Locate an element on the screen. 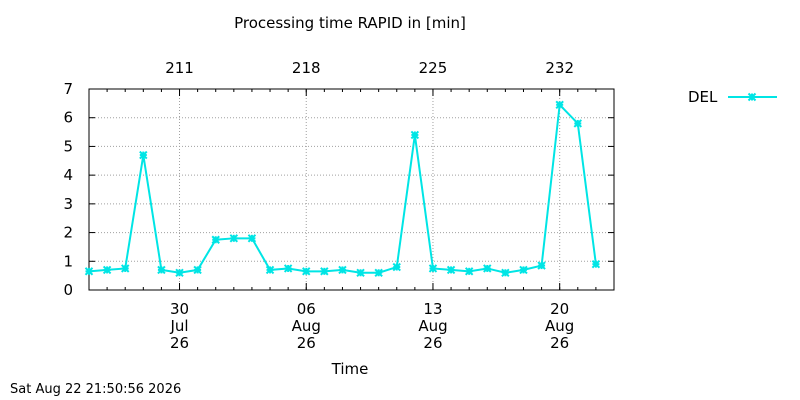 This screenshot has height=400, width=800. x-tick-label: 20 is located at coordinates (559, 309).